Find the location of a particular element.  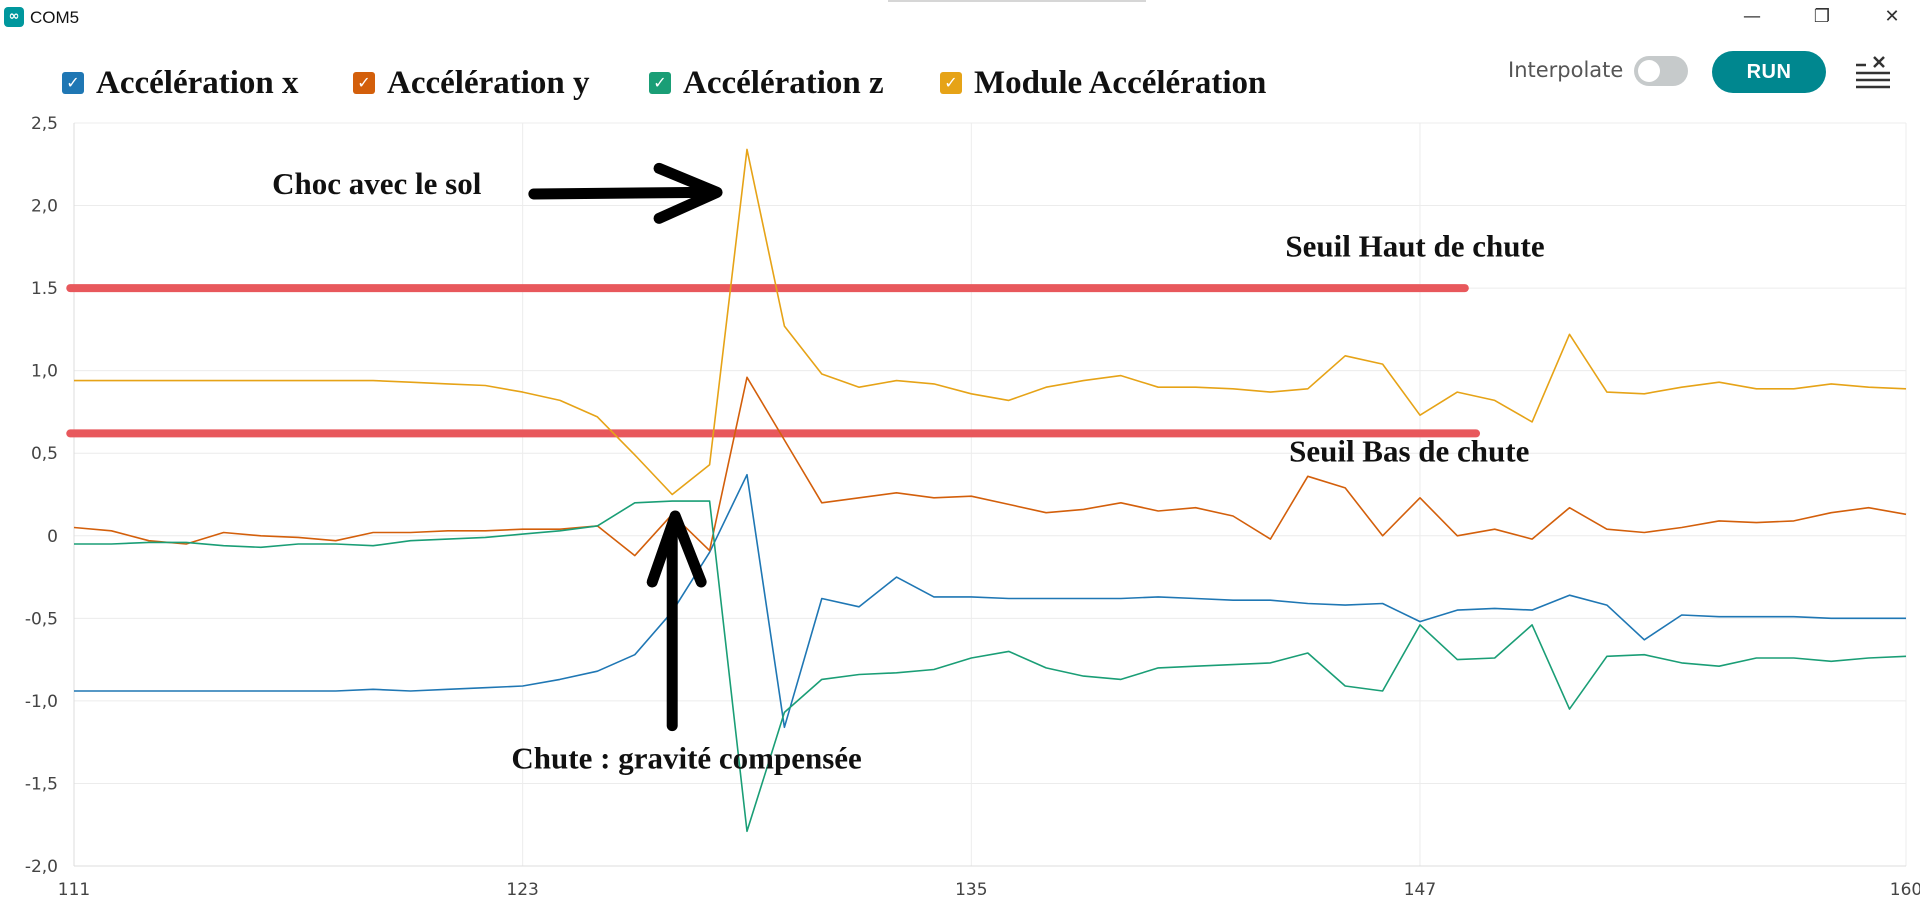

y-tick-label: 1,0 is located at coordinates (44, 372).